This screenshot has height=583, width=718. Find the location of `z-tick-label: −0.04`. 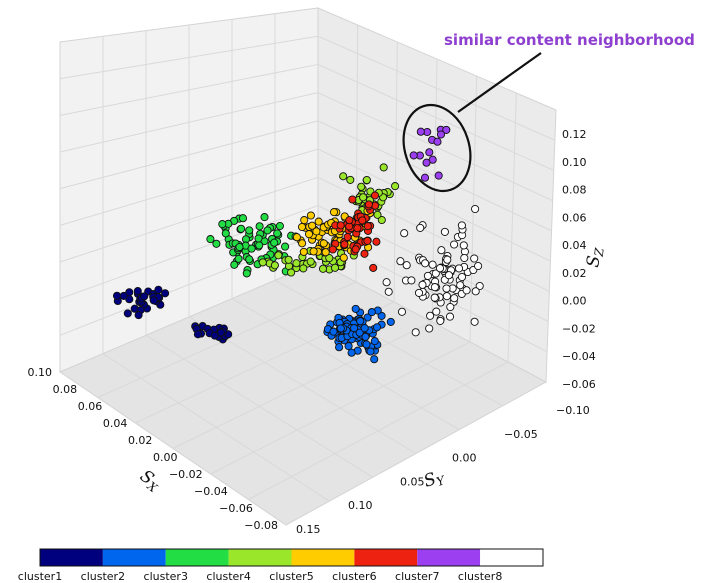

z-tick-label: −0.04 is located at coordinates (579, 356).